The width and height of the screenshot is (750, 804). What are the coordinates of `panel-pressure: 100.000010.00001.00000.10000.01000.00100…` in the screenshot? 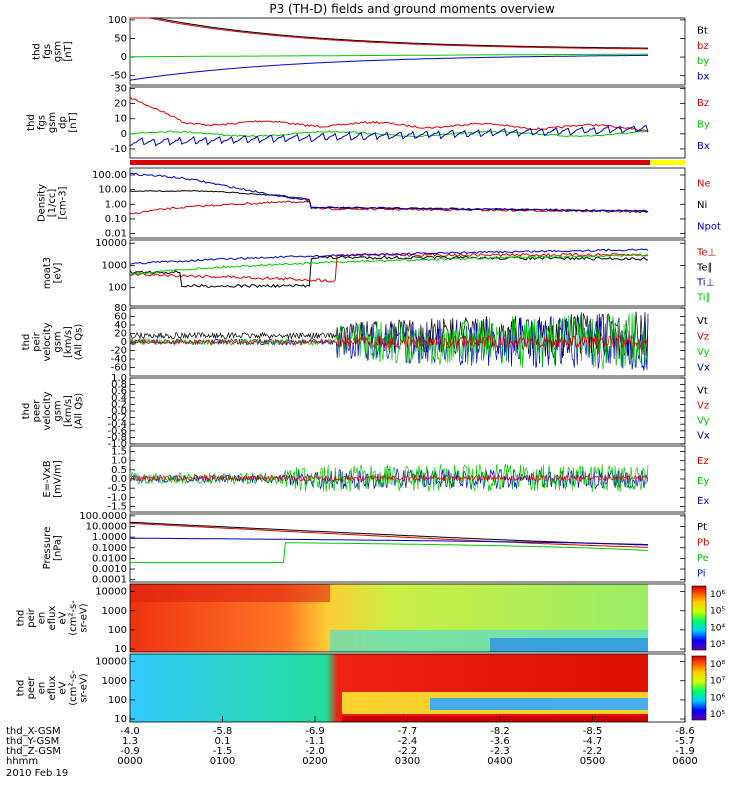 It's located at (376, 548).